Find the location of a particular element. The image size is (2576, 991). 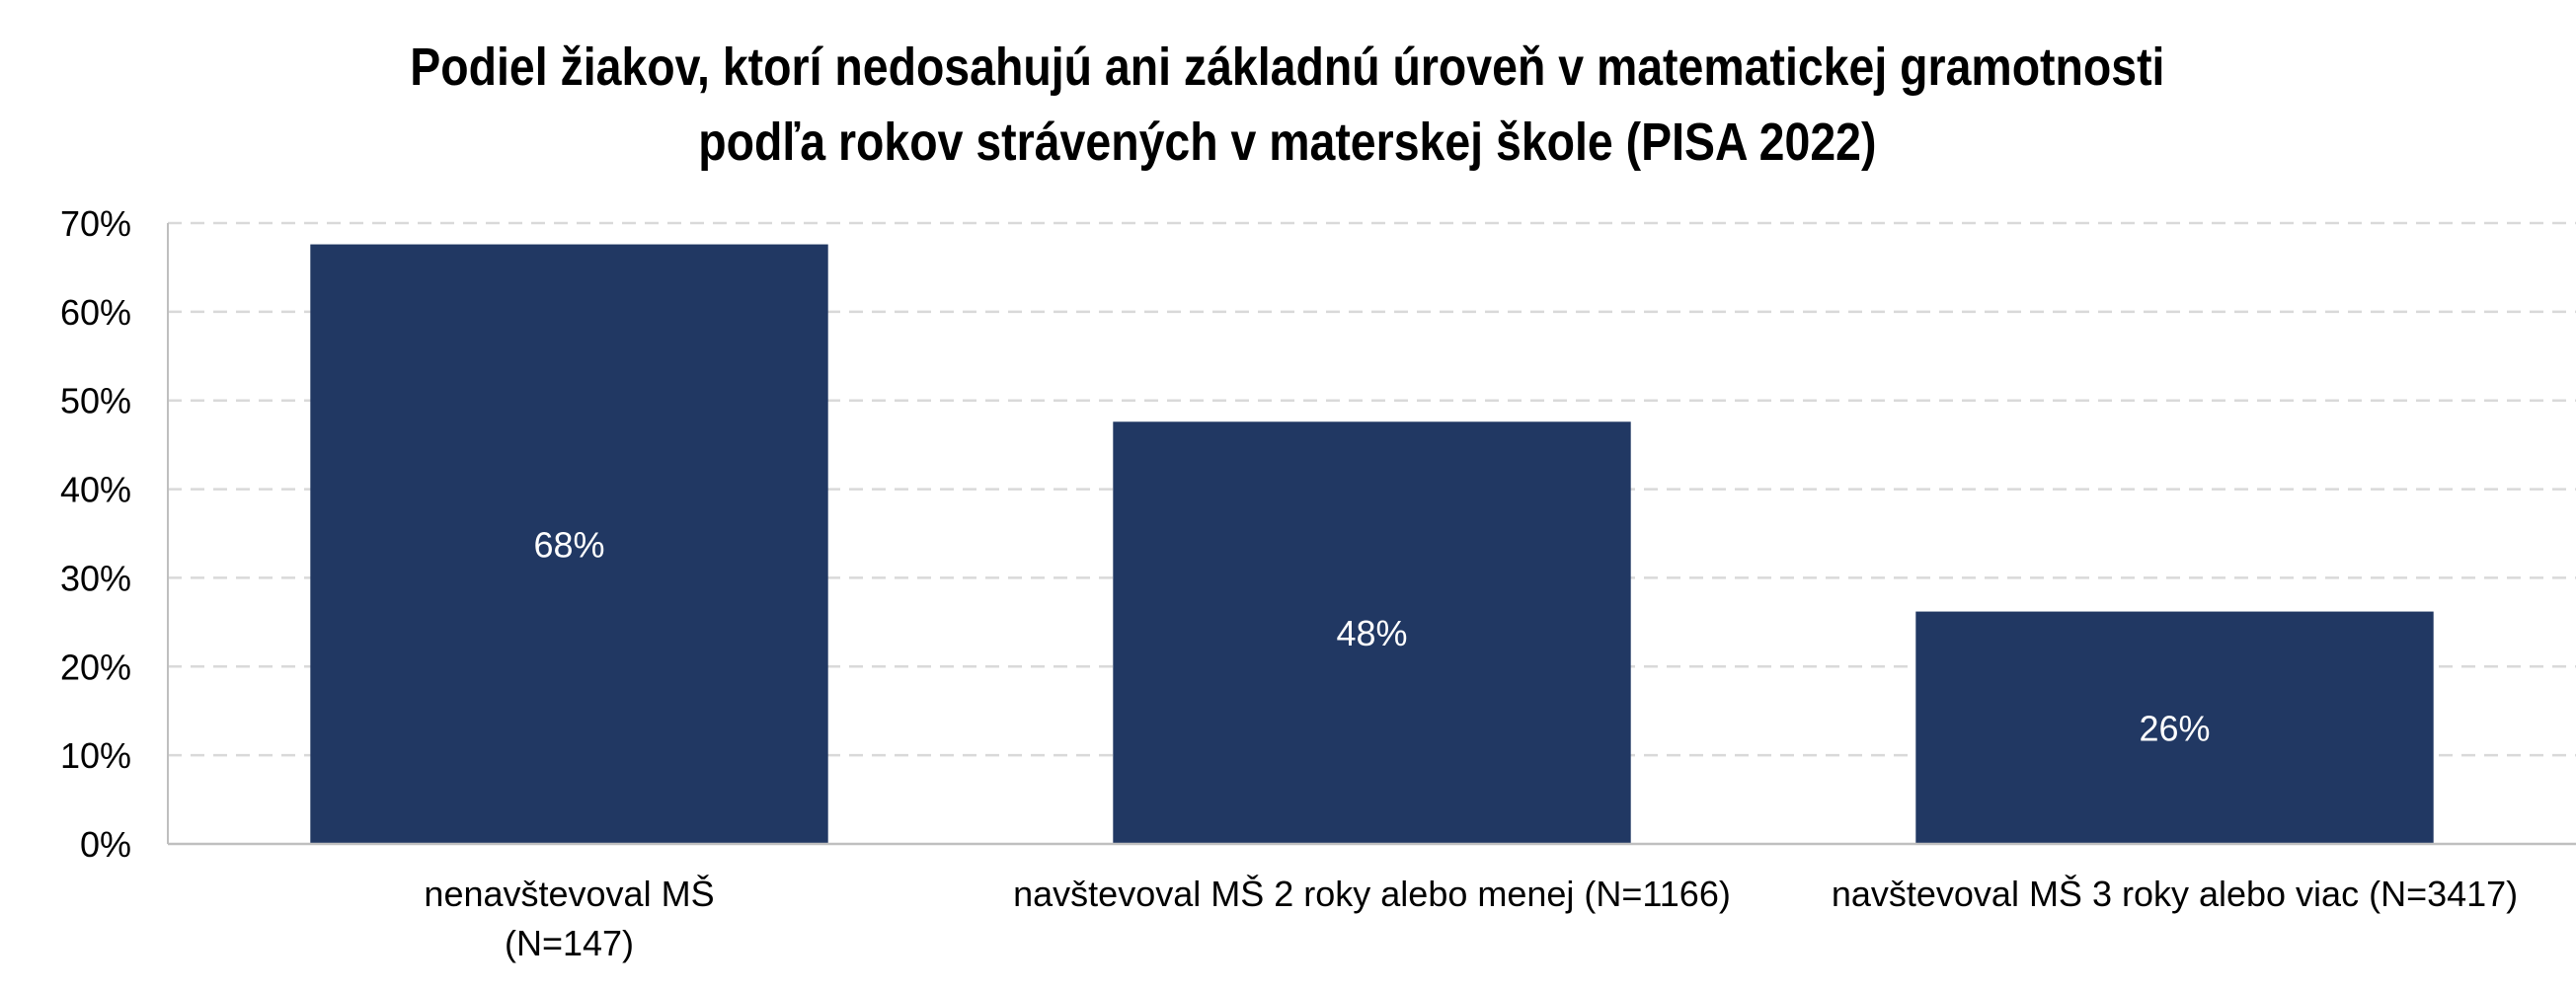

x-category-label: nenavštevoval MŠ is located at coordinates (569, 894).